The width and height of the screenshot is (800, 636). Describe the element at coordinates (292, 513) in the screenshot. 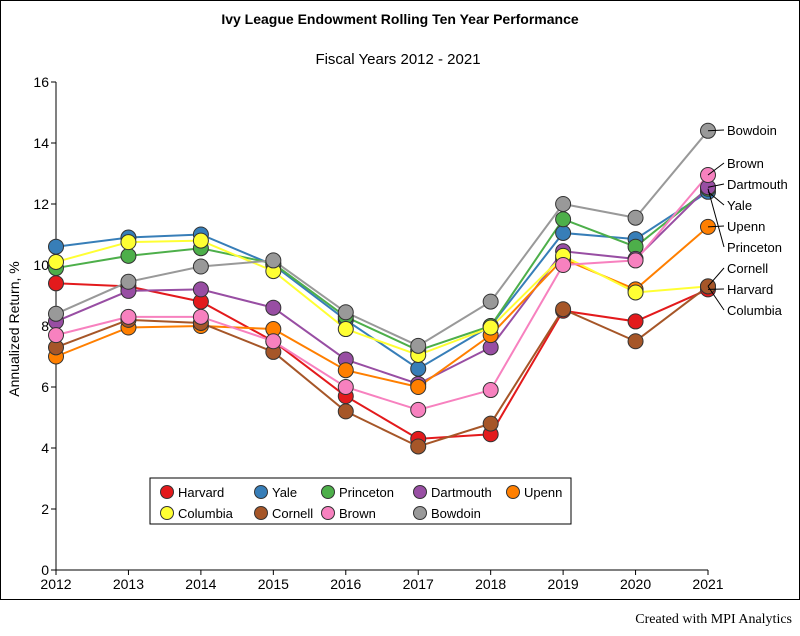

I see `legend-label-cornell: Cornell` at that location.